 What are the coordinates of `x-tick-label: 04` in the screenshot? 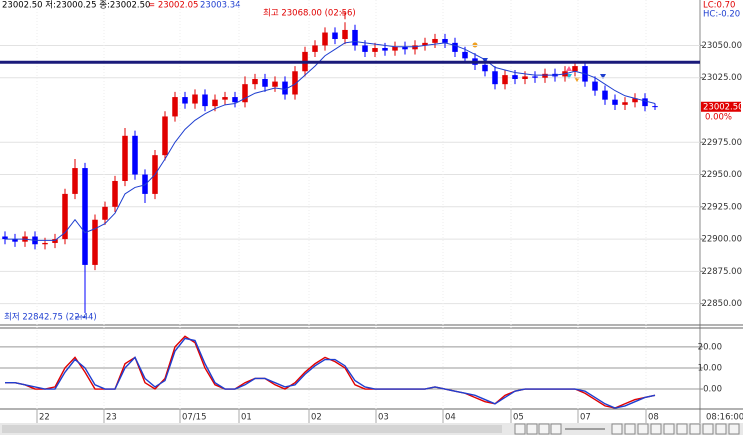 It's located at (450, 418).